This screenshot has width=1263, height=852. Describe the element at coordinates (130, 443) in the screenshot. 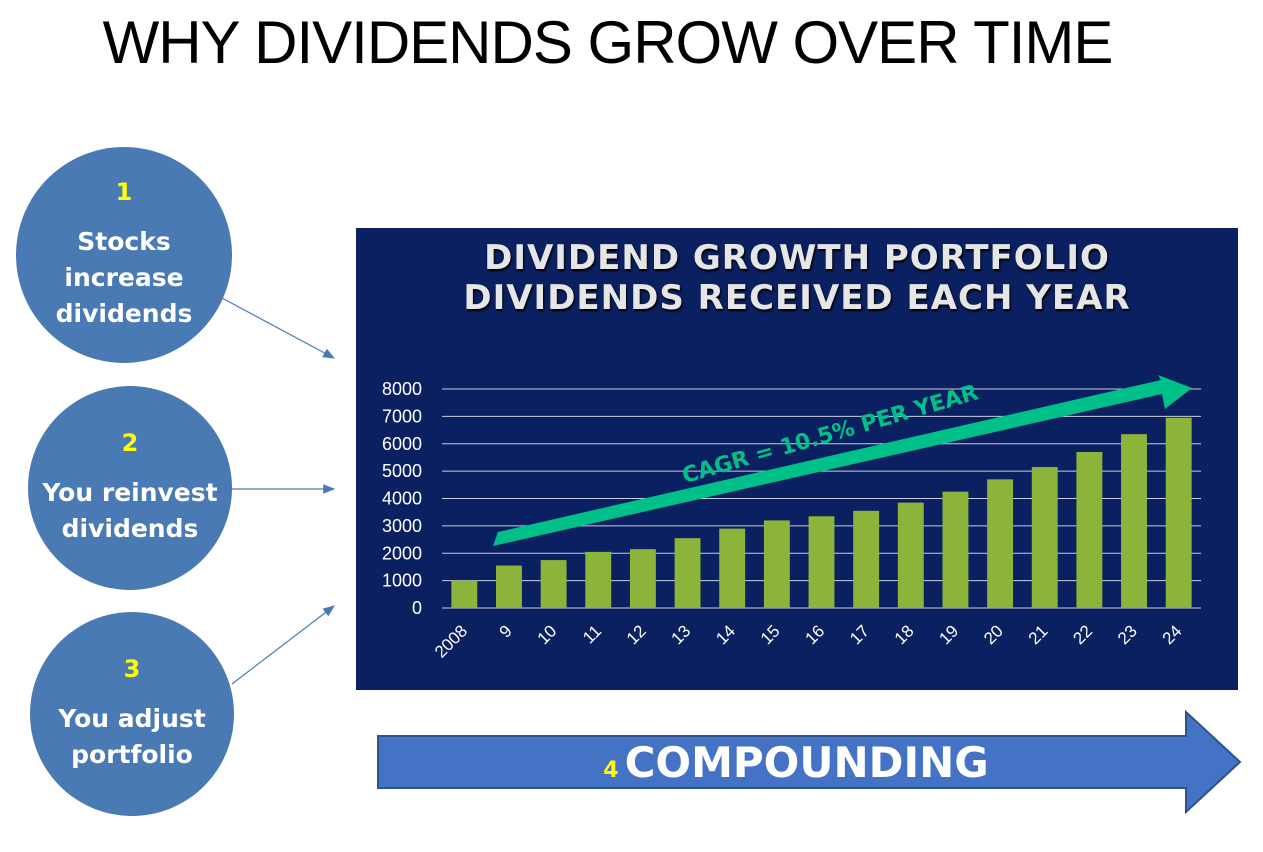

I see `reason-number-2: 2` at that location.